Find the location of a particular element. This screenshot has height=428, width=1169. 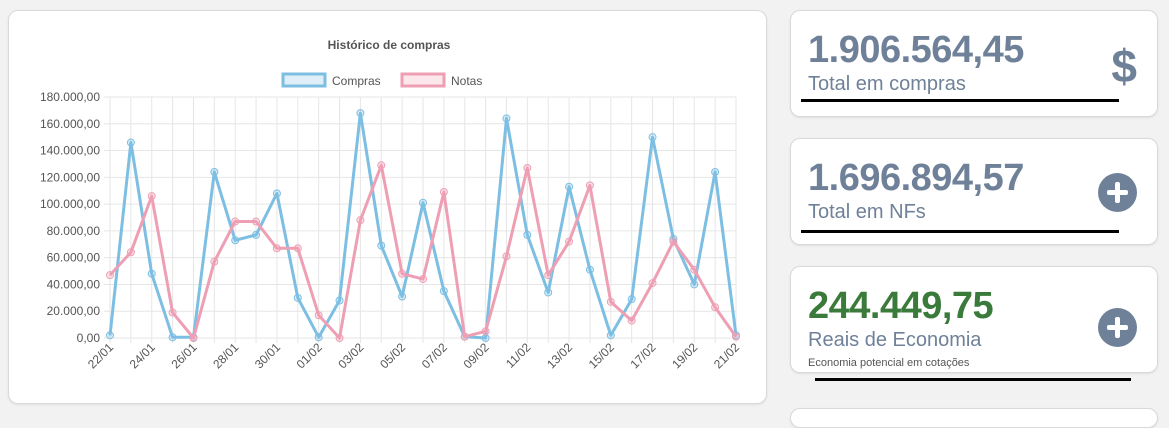

x-tick-label: 30/01 is located at coordinates (267, 355).